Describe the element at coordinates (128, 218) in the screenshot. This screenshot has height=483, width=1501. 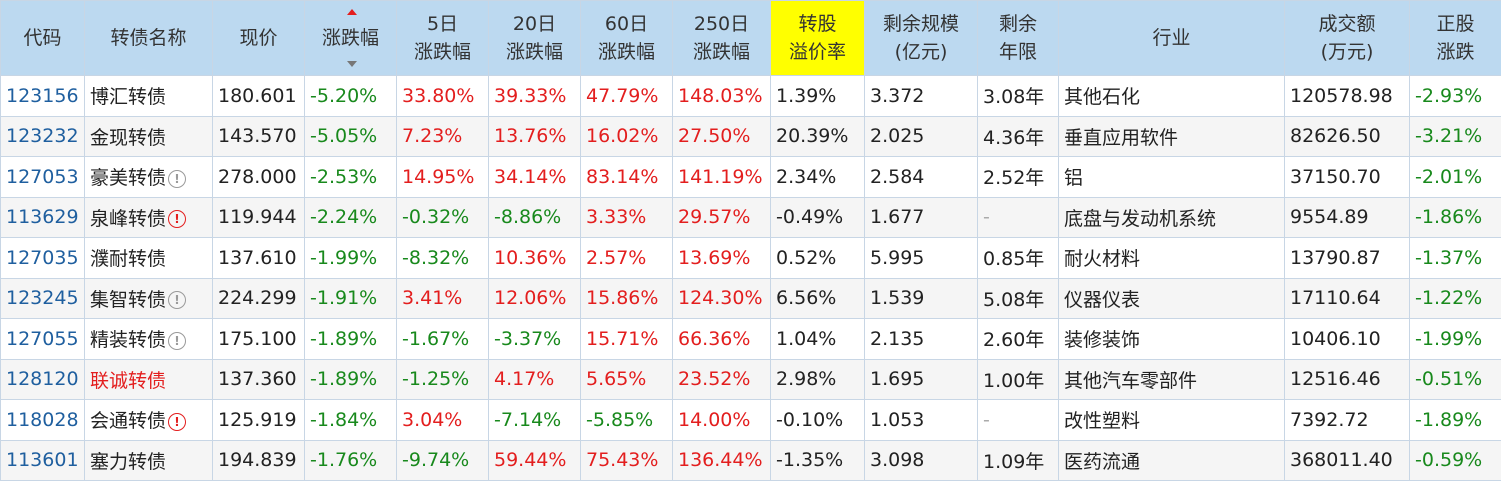
I see `bond-name-link: 泉峰转债` at that location.